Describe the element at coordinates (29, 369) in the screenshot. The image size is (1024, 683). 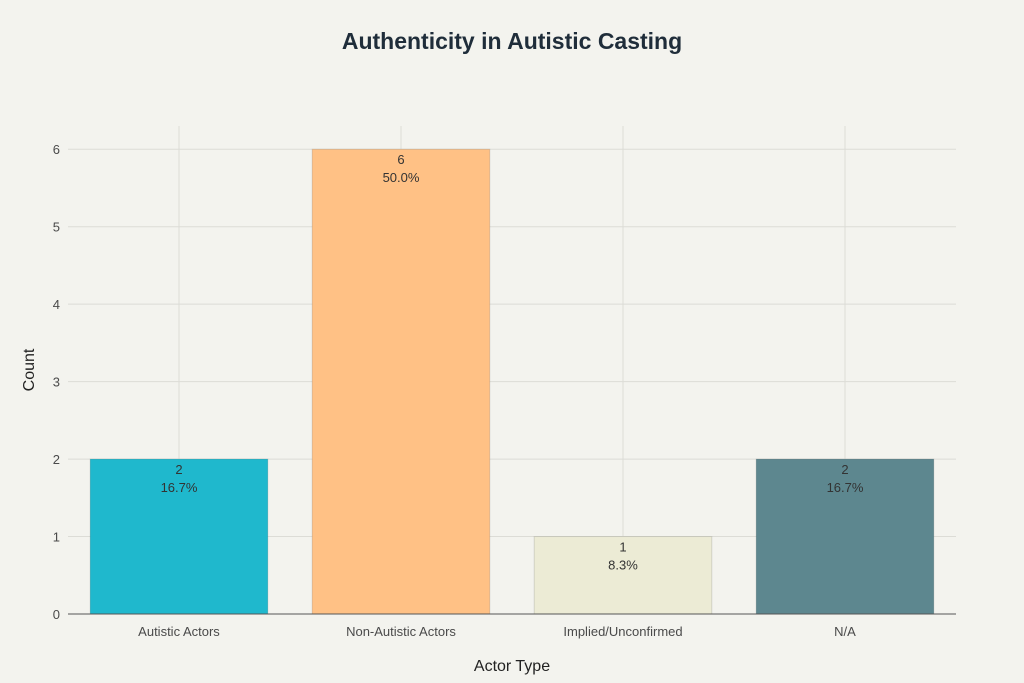
I see `y-axis-title: Count` at that location.